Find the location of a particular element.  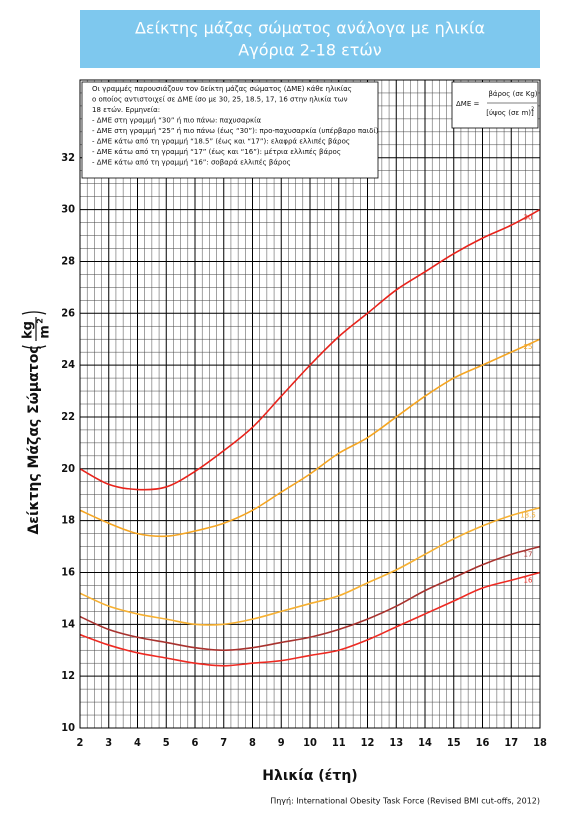

series-label: 16 is located at coordinates (528, 580).